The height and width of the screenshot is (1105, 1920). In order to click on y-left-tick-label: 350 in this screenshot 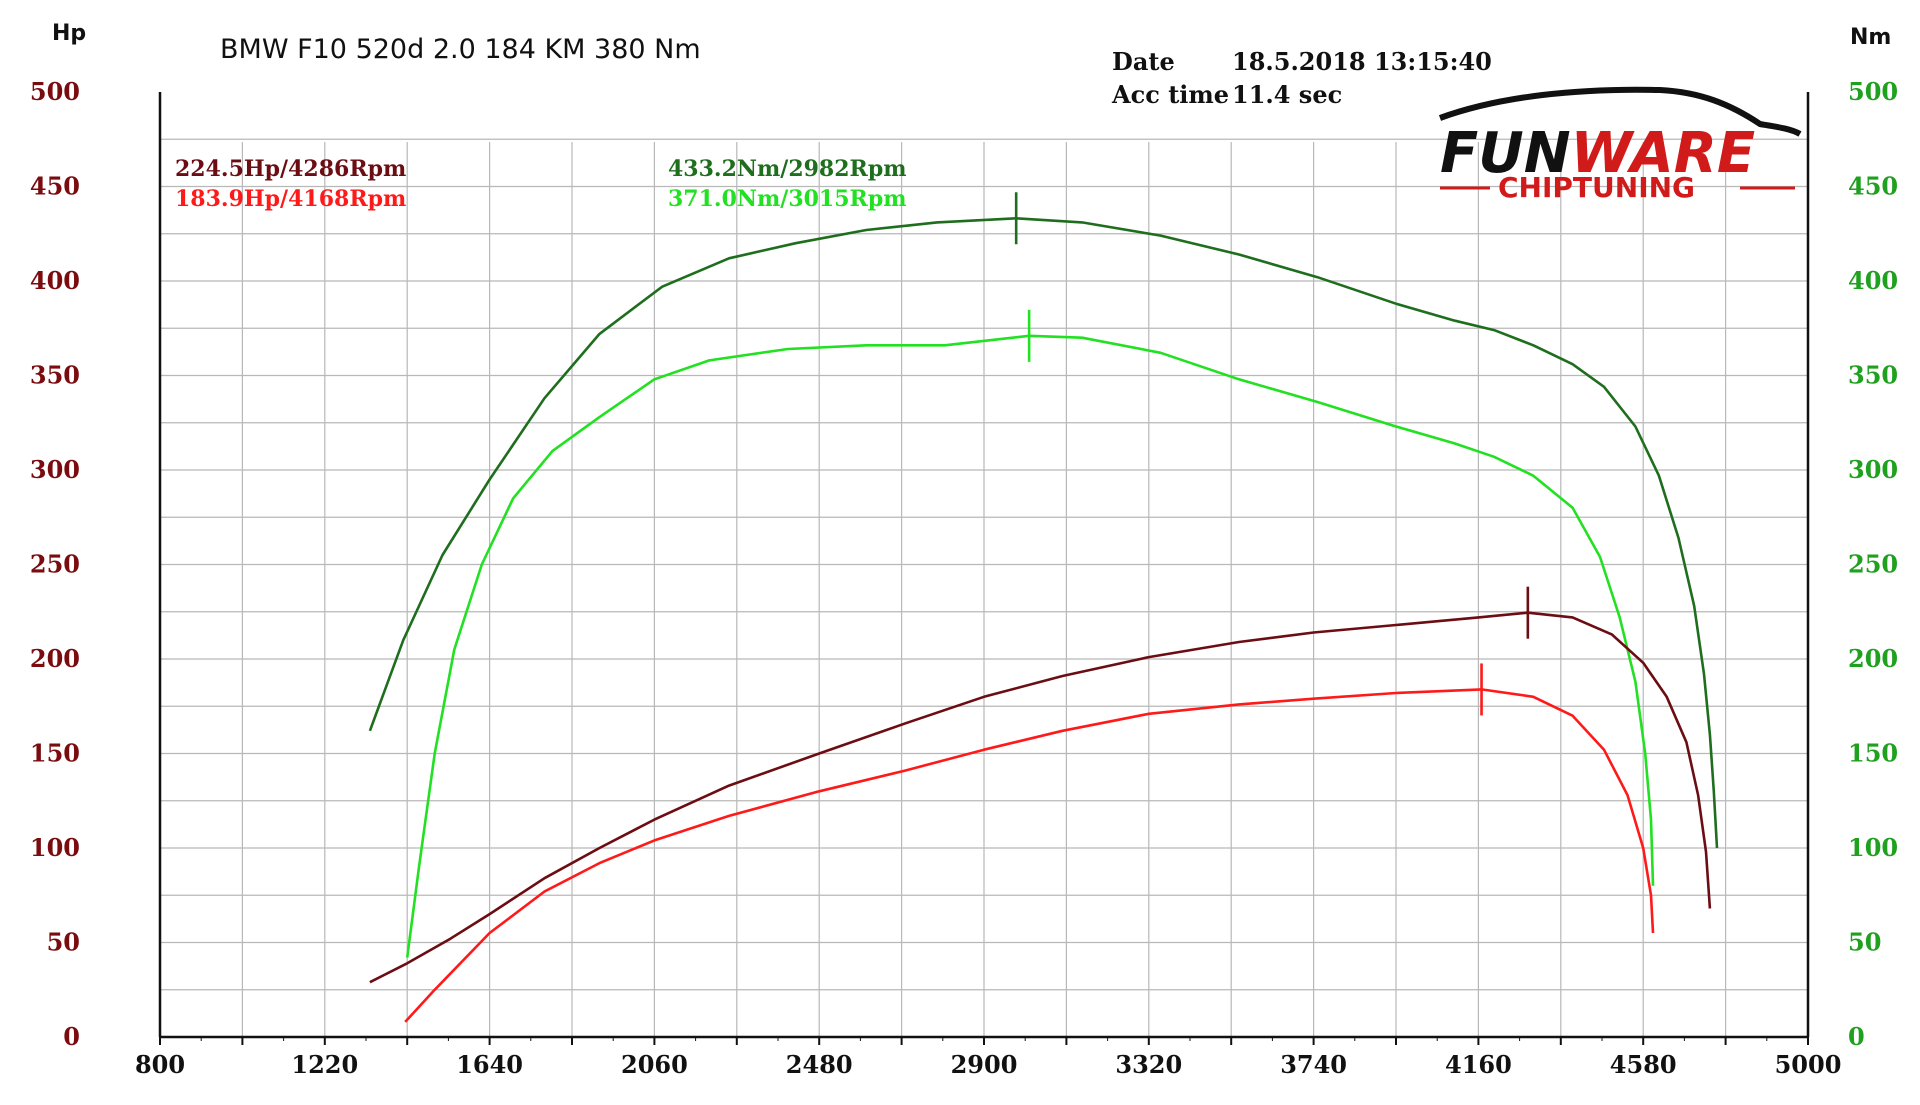, I will do `click(55, 375)`.